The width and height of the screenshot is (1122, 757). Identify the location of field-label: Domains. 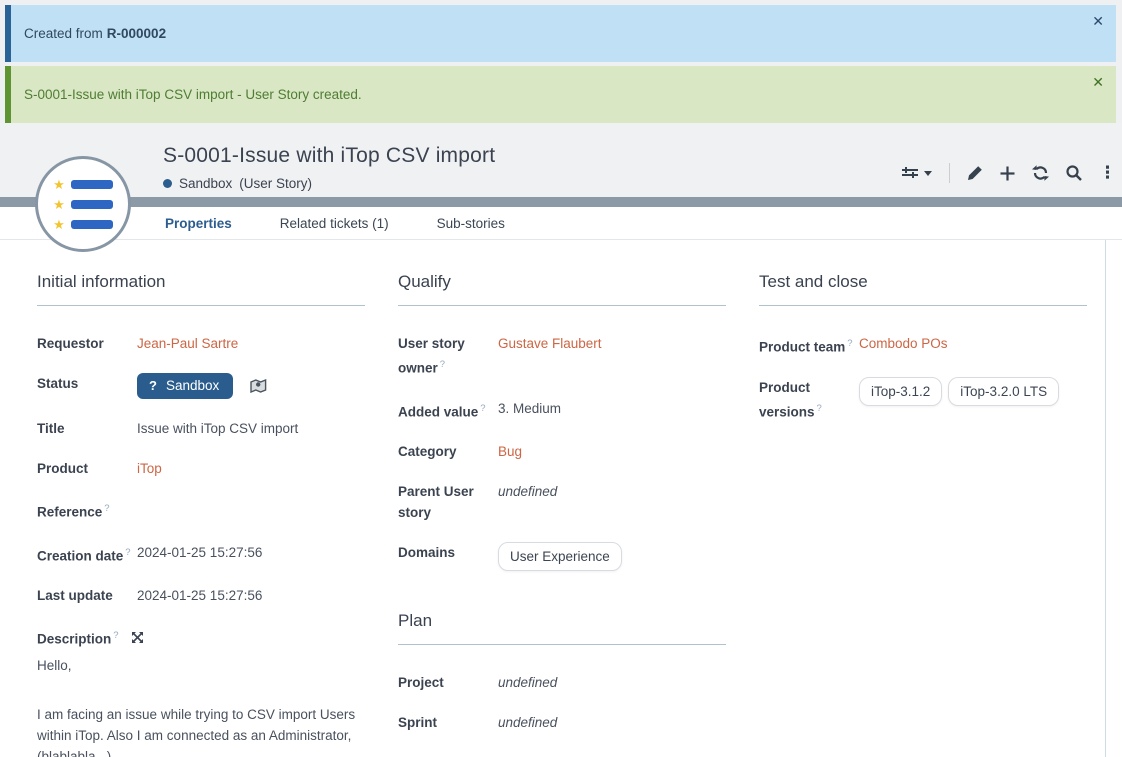
(427, 552).